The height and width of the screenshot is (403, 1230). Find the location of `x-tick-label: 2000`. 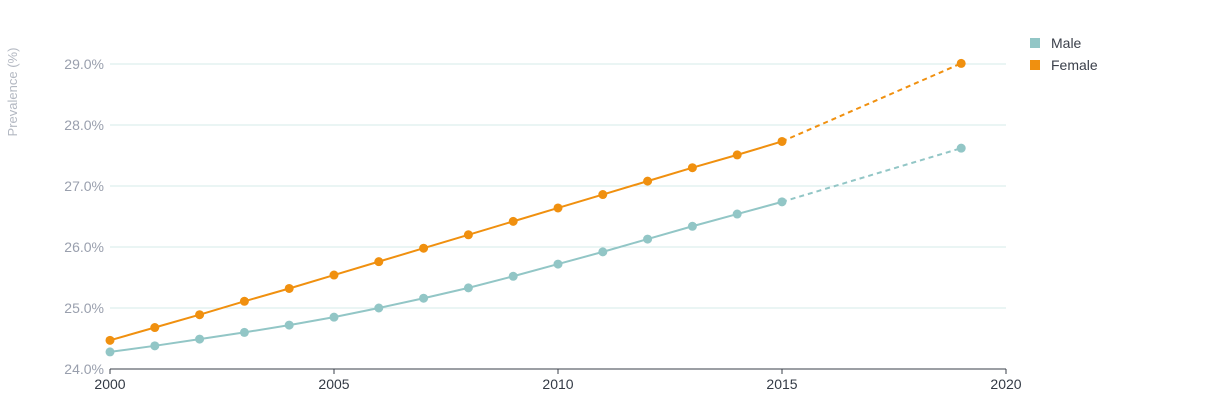

x-tick-label: 2000 is located at coordinates (109, 384).